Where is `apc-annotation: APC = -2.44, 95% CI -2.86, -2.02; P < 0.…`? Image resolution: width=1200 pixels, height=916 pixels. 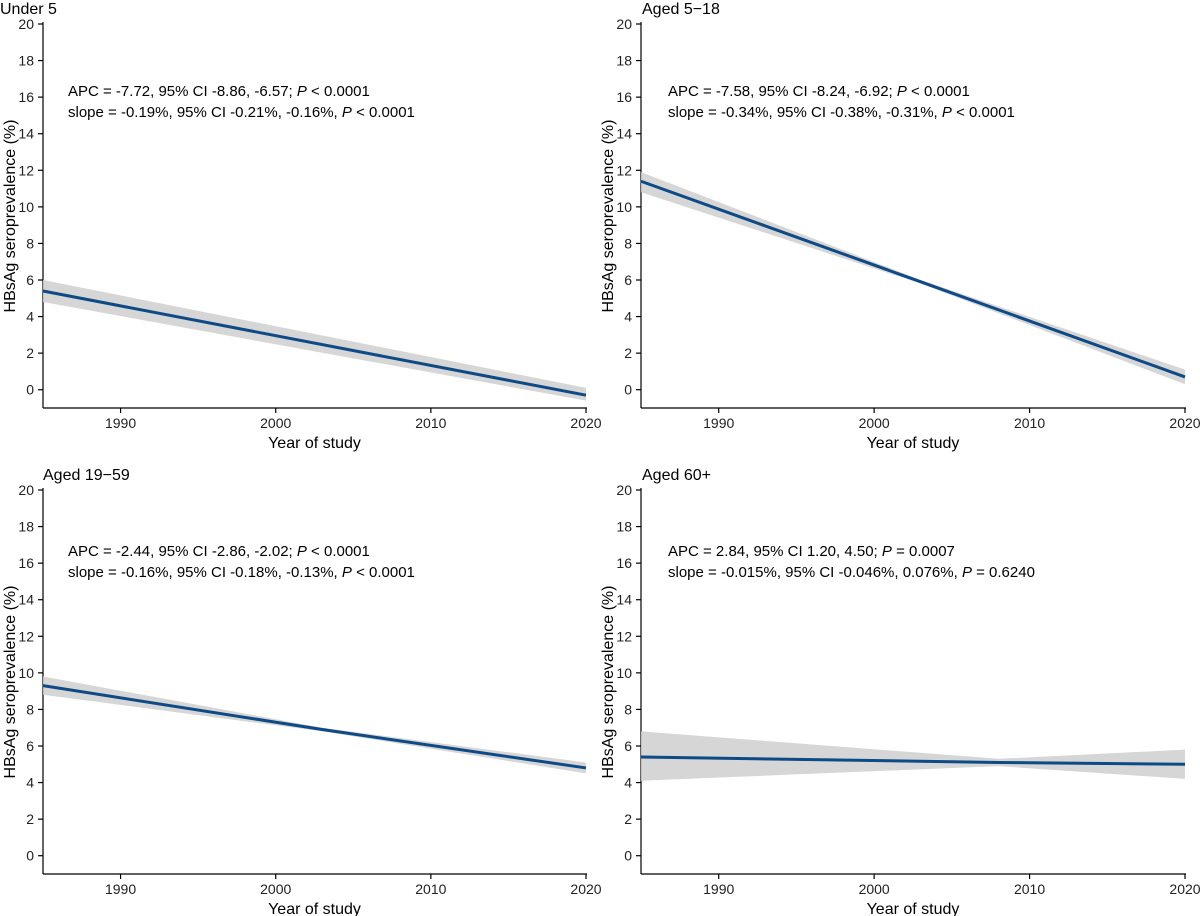
apc-annotation: APC = -2.44, 95% CI -2.86, -2.02; P < 0.… is located at coordinates (219, 551).